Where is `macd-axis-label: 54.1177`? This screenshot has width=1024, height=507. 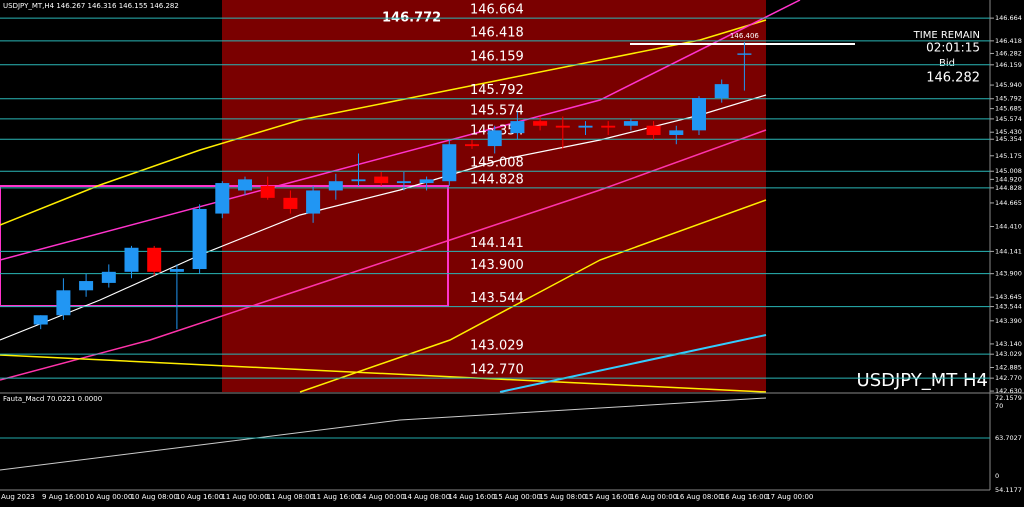
macd-axis-label: 54.1177 is located at coordinates (1008, 490).